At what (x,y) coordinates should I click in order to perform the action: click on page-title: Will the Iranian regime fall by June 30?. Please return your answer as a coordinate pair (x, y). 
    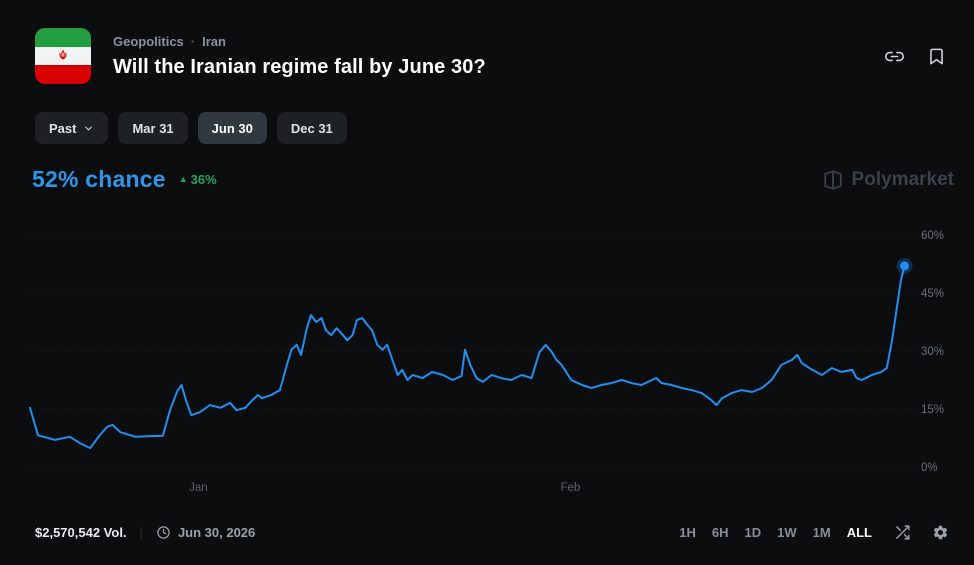
    Looking at the image, I should click on (299, 66).